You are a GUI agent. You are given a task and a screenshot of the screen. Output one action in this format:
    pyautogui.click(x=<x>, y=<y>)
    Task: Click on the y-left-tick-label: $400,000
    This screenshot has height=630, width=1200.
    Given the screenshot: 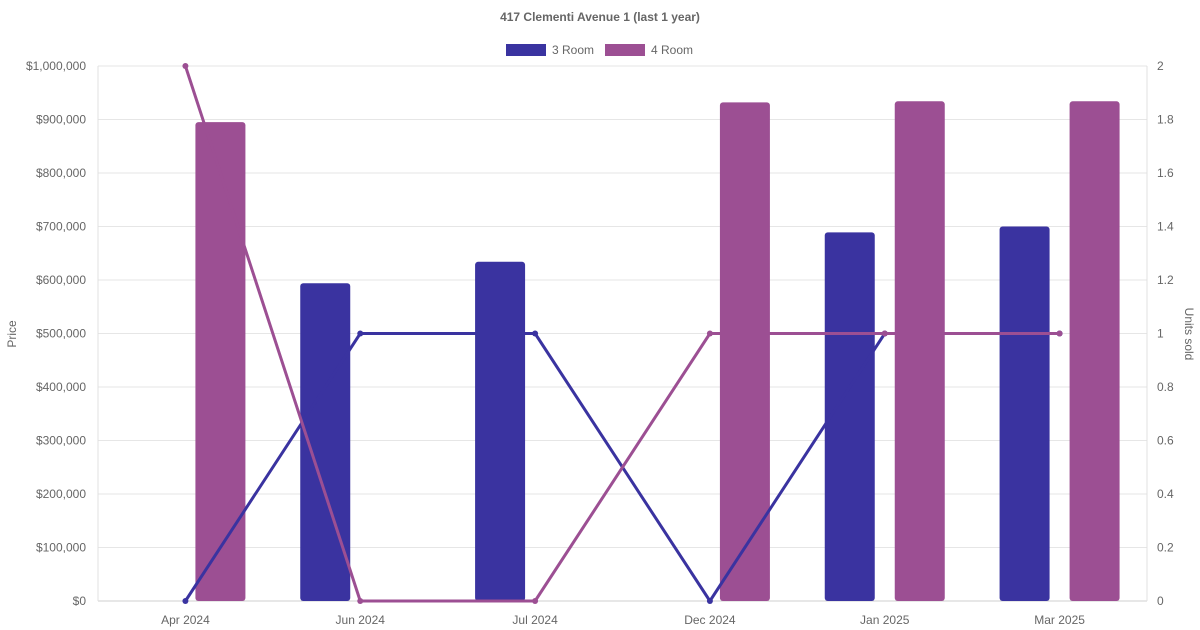 What is the action you would take?
    pyautogui.click(x=61, y=387)
    